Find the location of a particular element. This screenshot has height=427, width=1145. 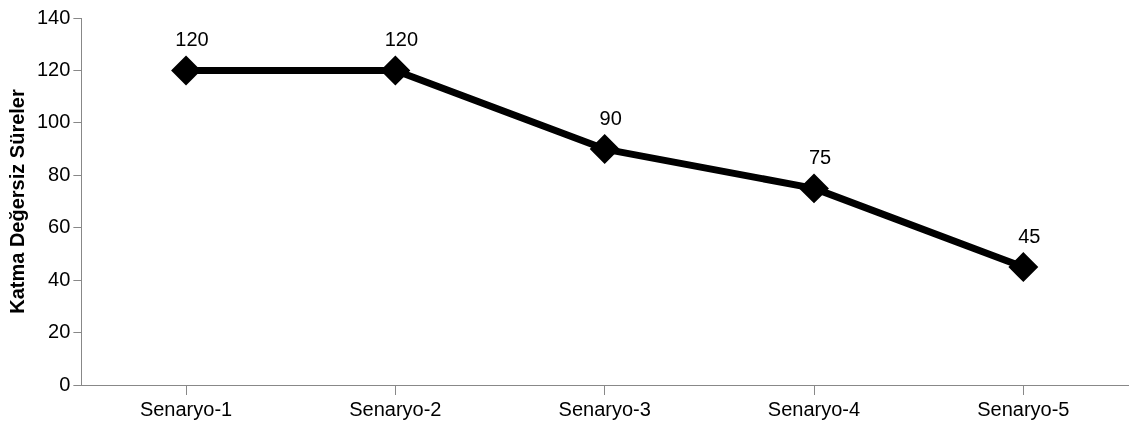

x-tick-label: Senaryo-1 is located at coordinates (186, 408).